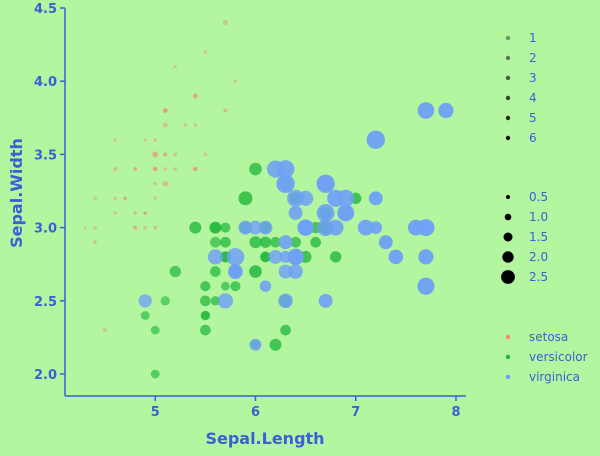  Describe the element at coordinates (45, 9) in the screenshot. I see `y-tick-label: 4.5` at that location.